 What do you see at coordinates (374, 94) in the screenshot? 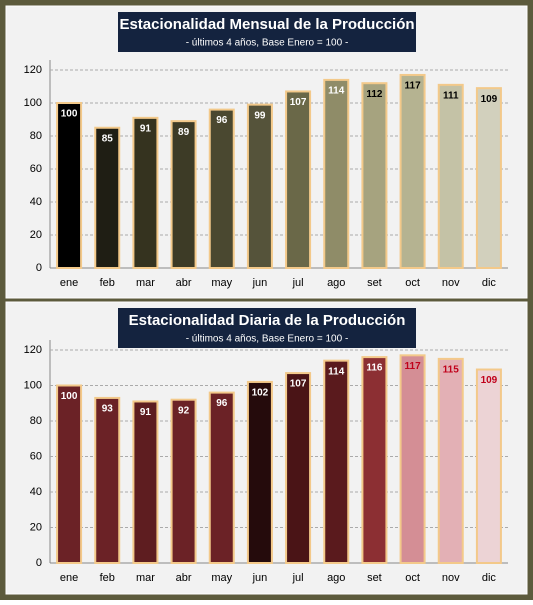
I see `value-label: 112` at bounding box center [374, 94].